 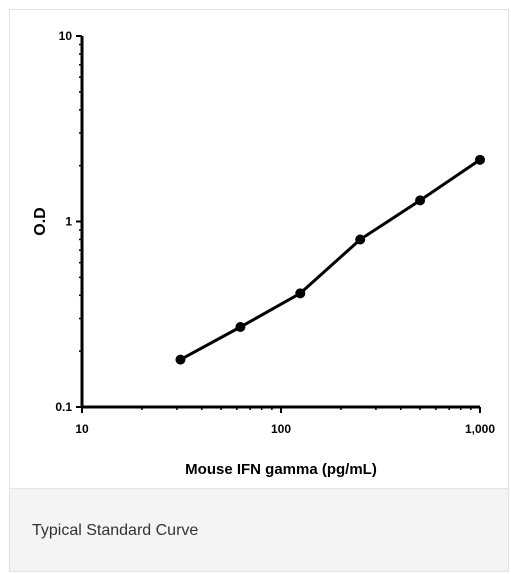 I want to click on x-tick-label: 1,000, so click(x=480, y=429).